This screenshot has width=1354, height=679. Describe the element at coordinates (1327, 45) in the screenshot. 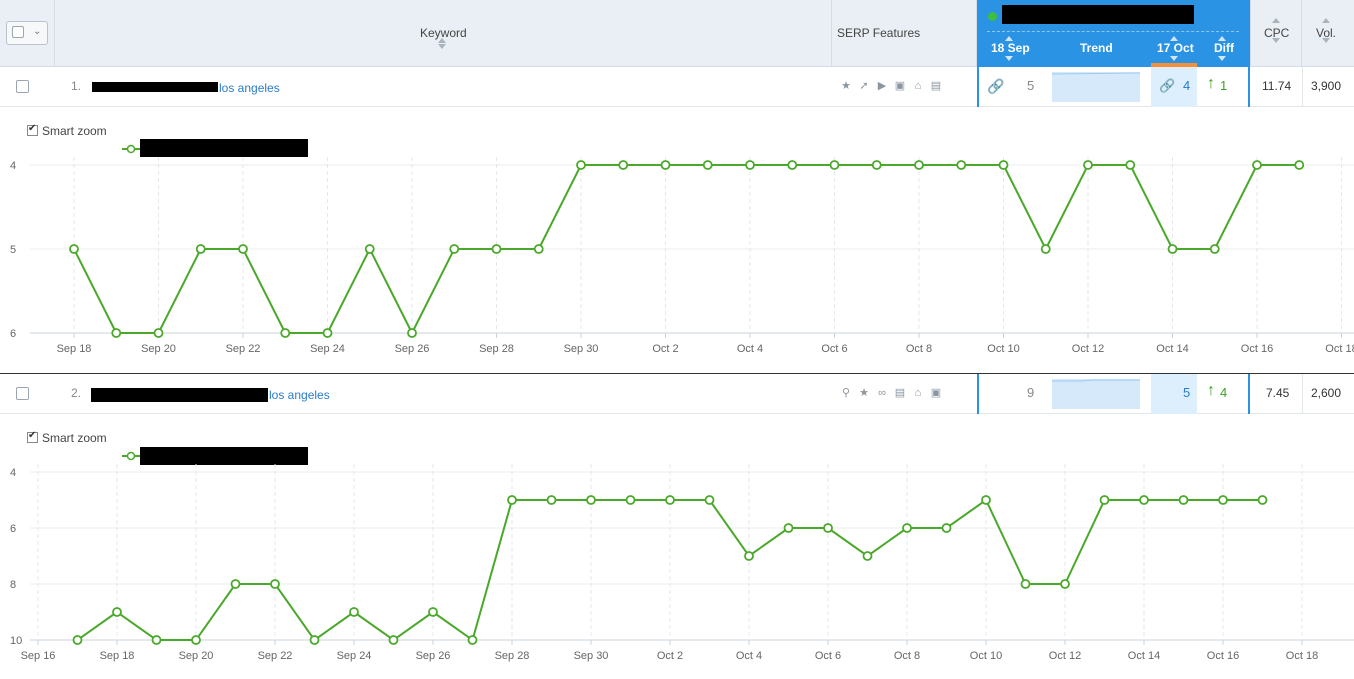

I see `vol-sort-down-icon` at that location.